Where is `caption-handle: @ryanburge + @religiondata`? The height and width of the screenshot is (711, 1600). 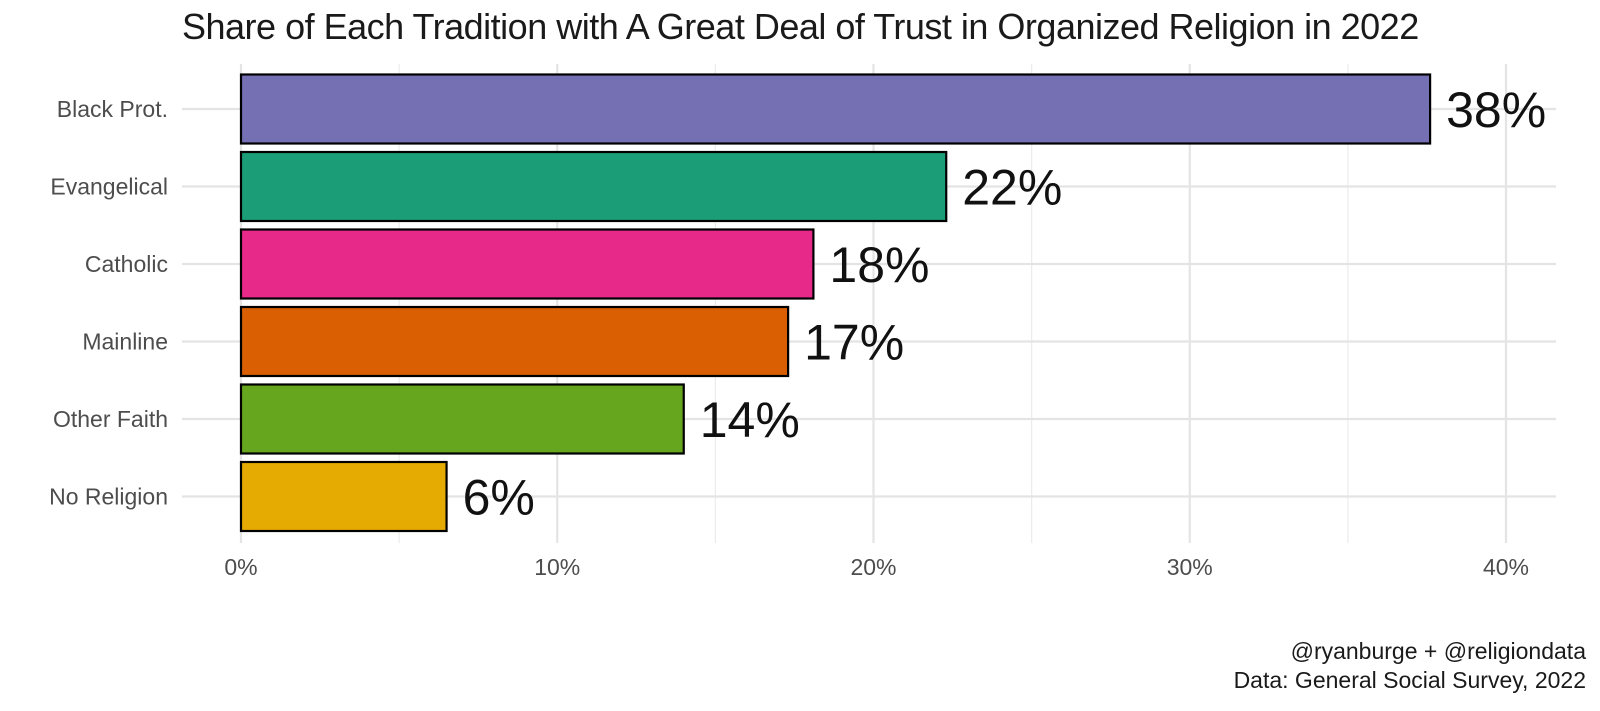
caption-handle: @ryanburge + @religiondata is located at coordinates (1438, 651).